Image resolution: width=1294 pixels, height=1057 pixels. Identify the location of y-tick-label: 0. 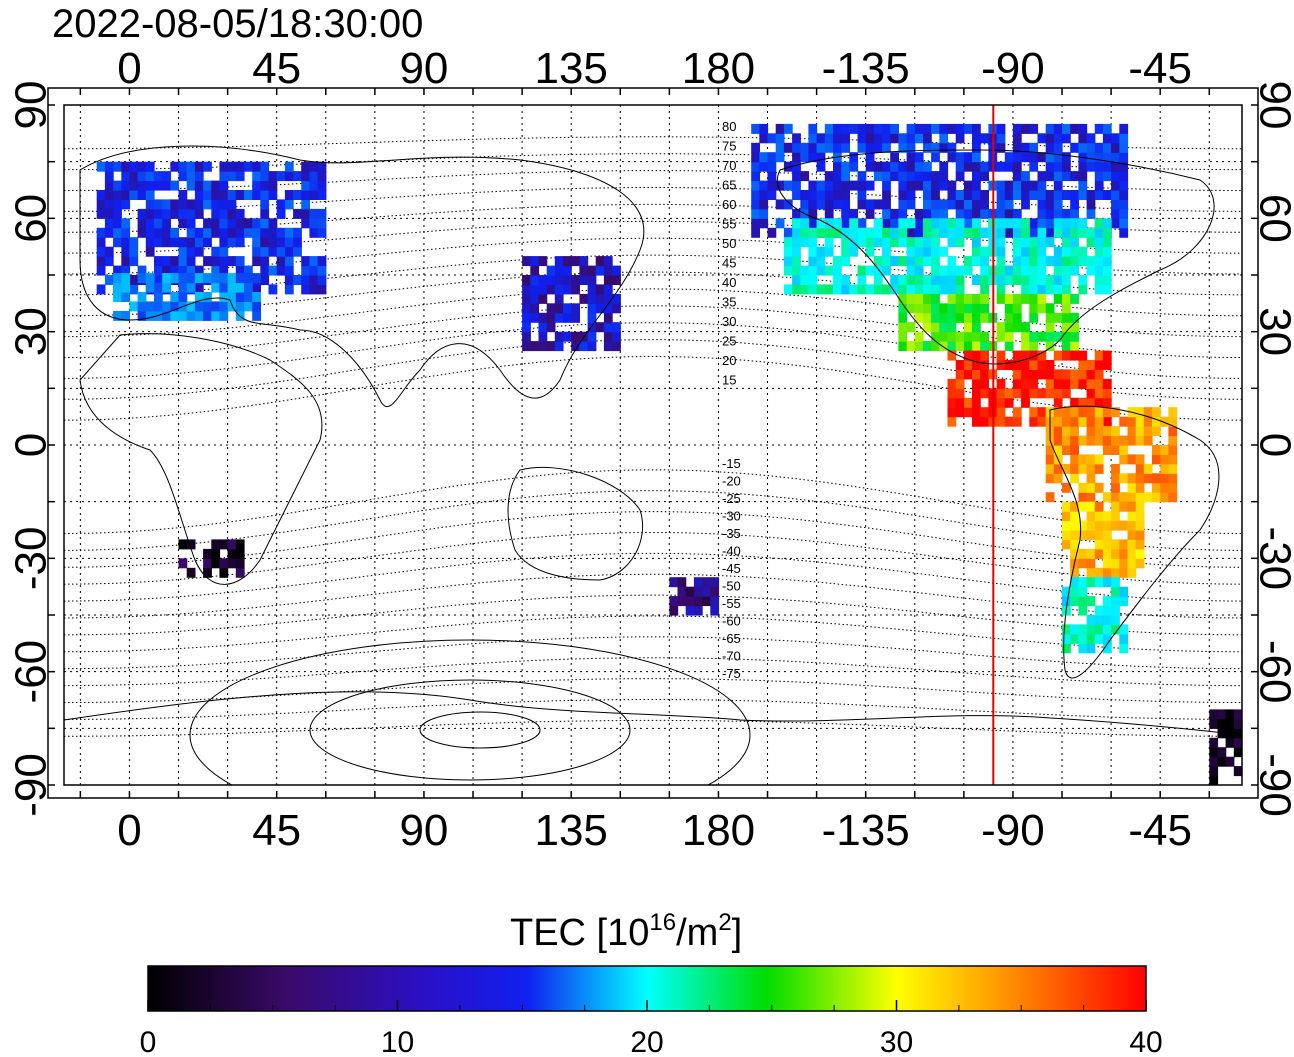
(31, 445).